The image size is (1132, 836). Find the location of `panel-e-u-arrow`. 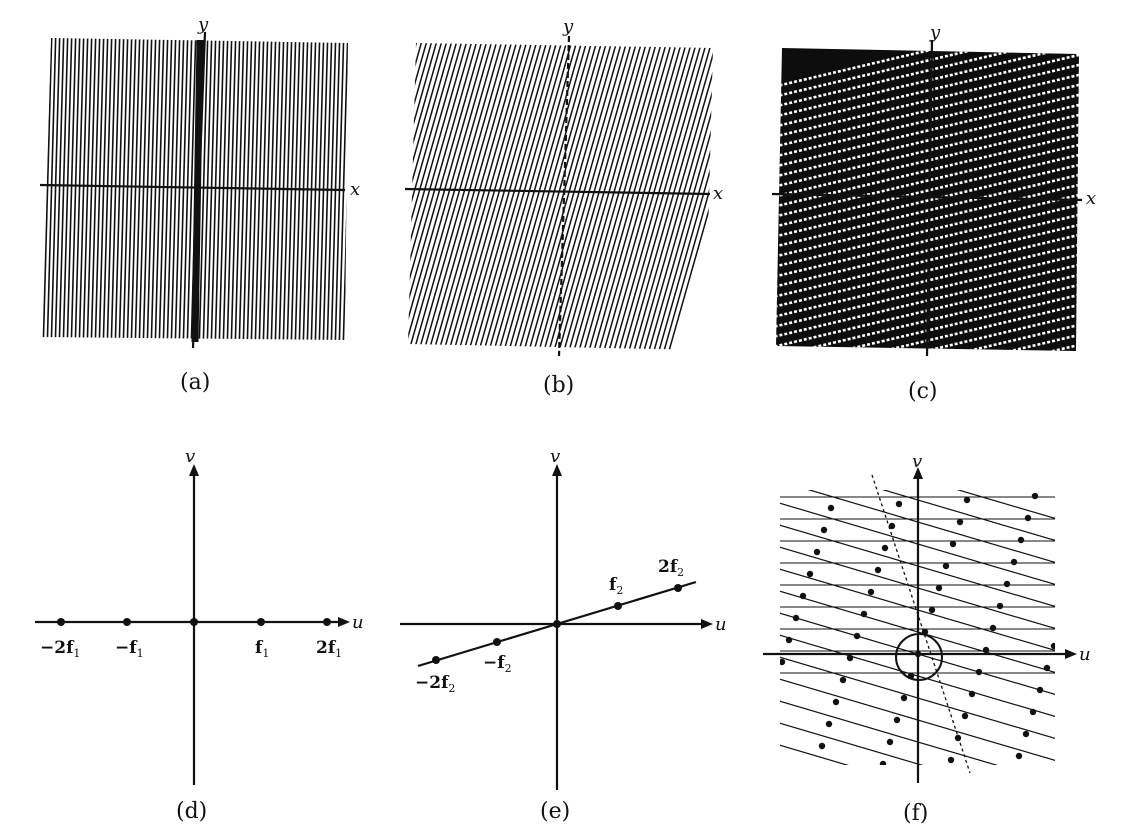

panel-e-u-arrow is located at coordinates (707, 624).